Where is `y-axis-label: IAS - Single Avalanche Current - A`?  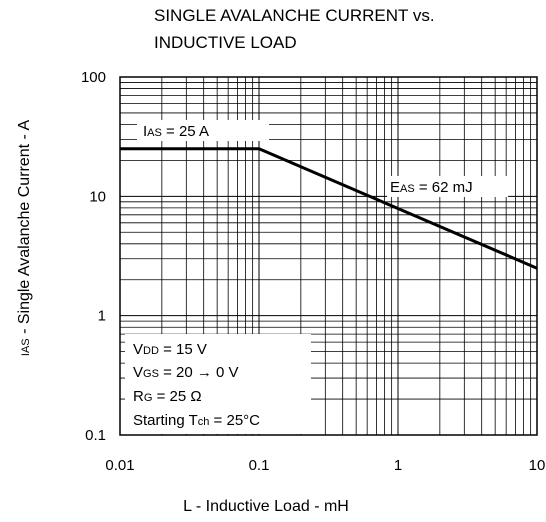
y-axis-label: IAS - Single Avalanche Current - A is located at coordinates (24, 238).